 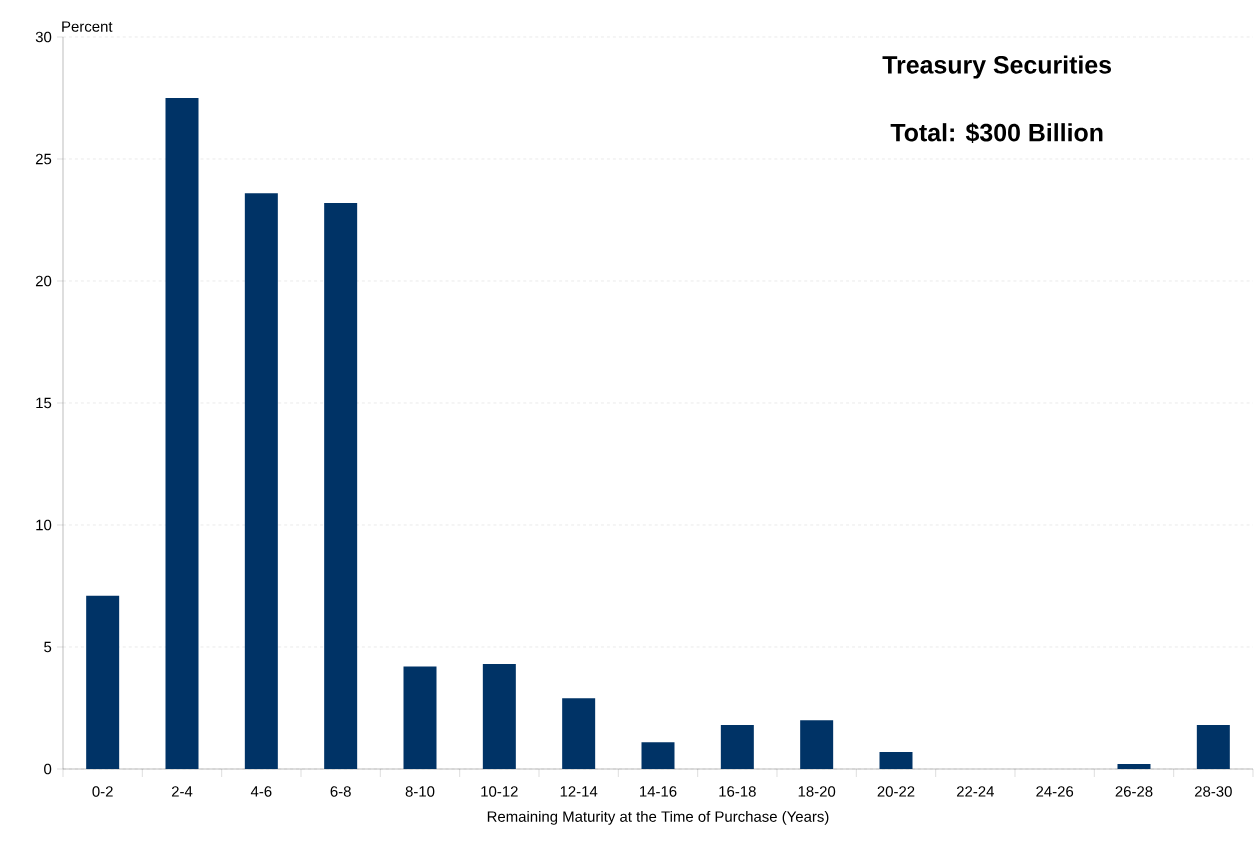 I want to click on x-tick-label: 12-14, so click(x=579, y=791).